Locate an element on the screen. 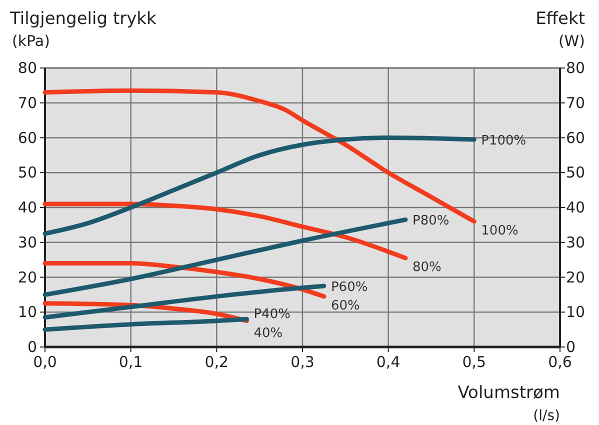  y-tick-label: 30 is located at coordinates (27, 242).